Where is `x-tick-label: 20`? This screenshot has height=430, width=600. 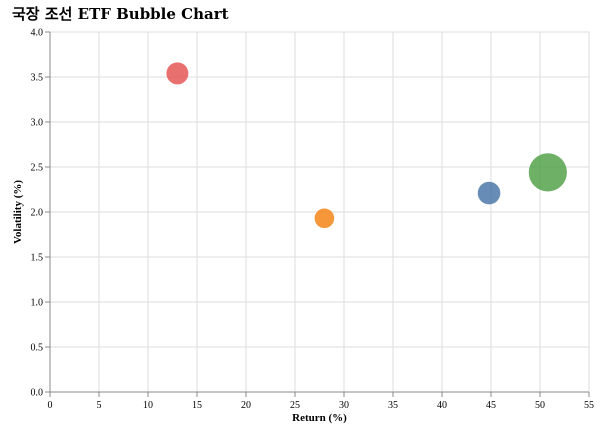
x-tick-label: 20 is located at coordinates (246, 405).